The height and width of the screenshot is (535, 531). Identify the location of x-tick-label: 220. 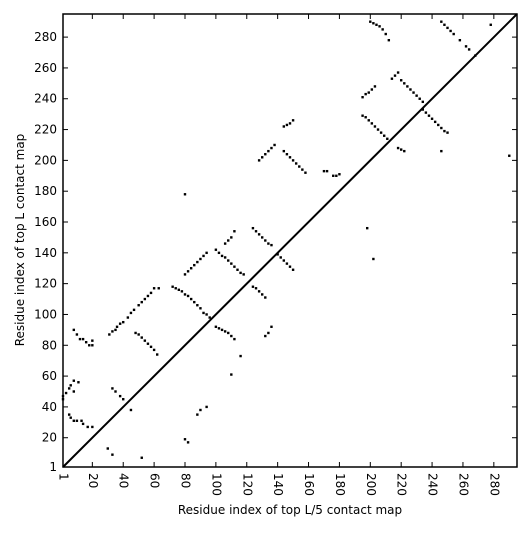
(402, 484).